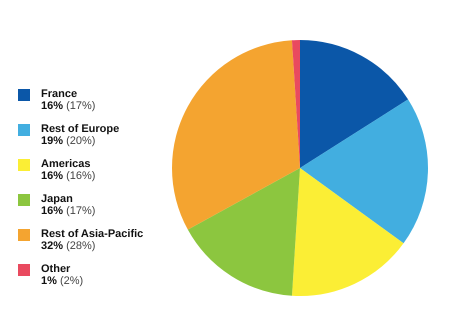 Image resolution: width=452 pixels, height=323 pixels. Describe the element at coordinates (68, 141) in the screenshot. I see `data-label: 19% (20%)` at that location.